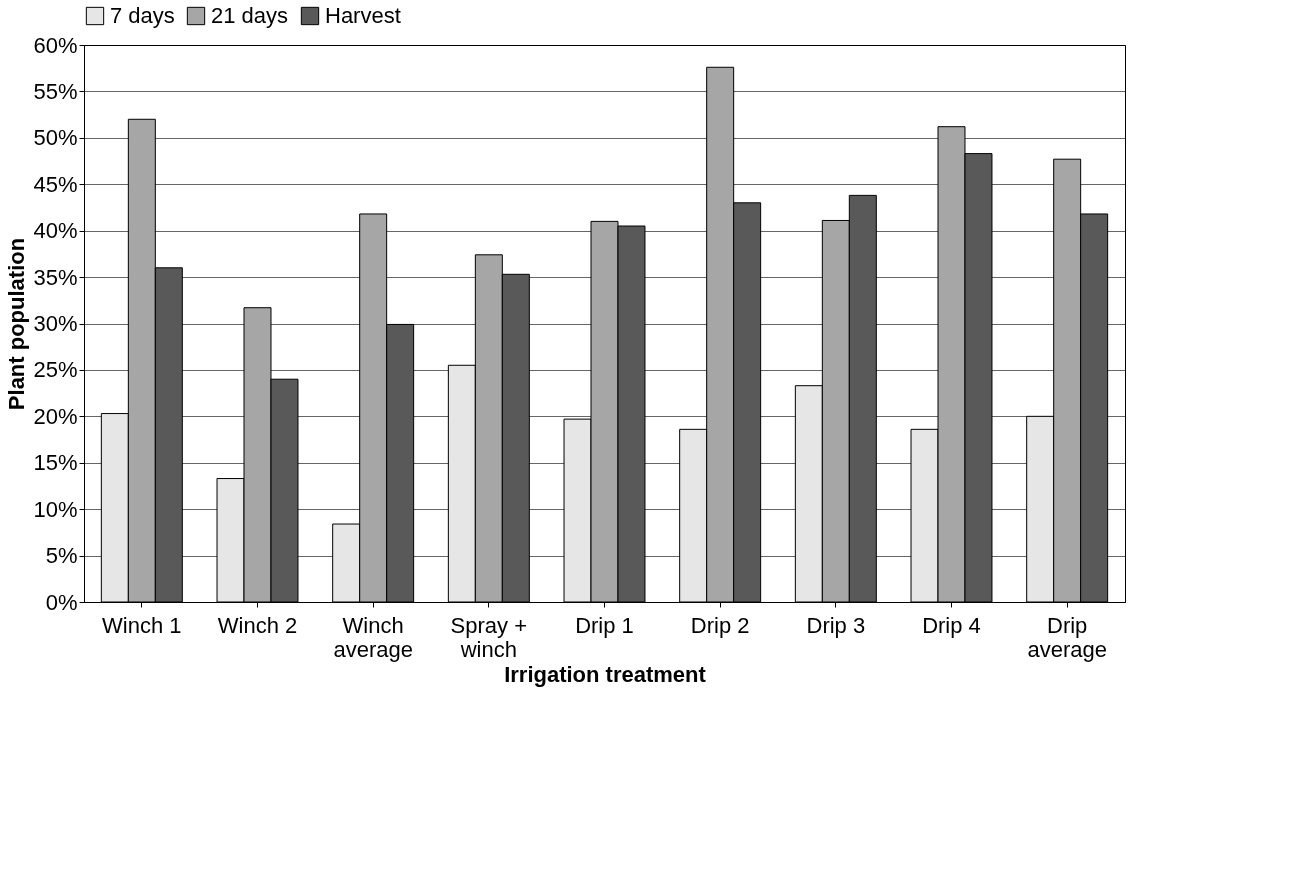  What do you see at coordinates (55, 370) in the screenshot?
I see `y-tick-label: 25%` at bounding box center [55, 370].